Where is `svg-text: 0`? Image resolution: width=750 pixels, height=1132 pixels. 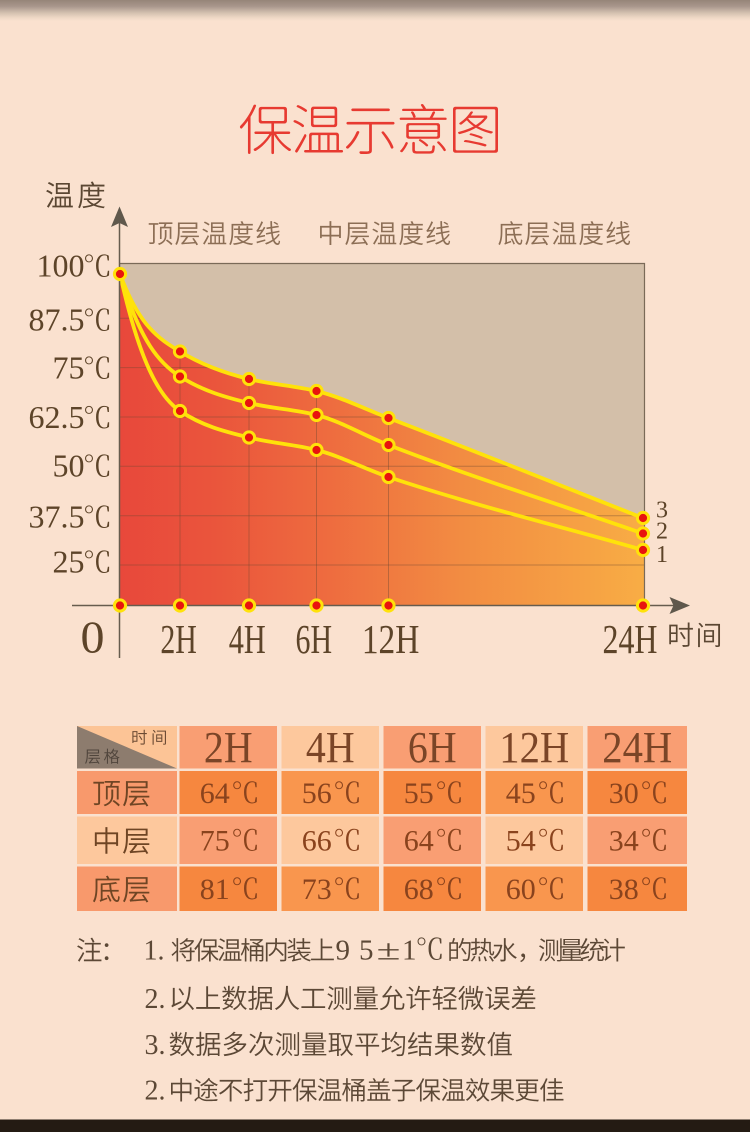
svg-text: 0 is located at coordinates (93, 637).